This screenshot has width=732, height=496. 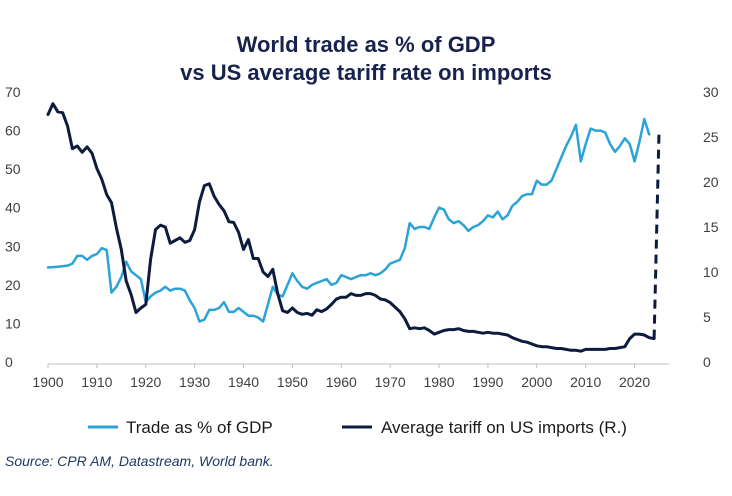 What do you see at coordinates (9, 362) in the screenshot?
I see `left-tick-label: 0` at bounding box center [9, 362].